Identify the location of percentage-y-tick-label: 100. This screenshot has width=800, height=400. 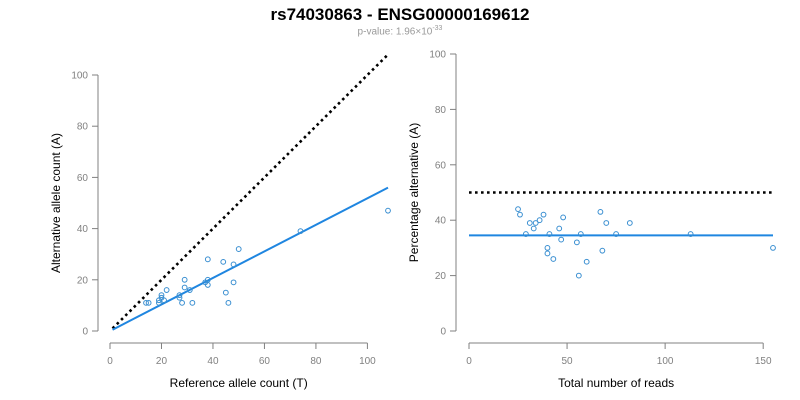
(437, 55).